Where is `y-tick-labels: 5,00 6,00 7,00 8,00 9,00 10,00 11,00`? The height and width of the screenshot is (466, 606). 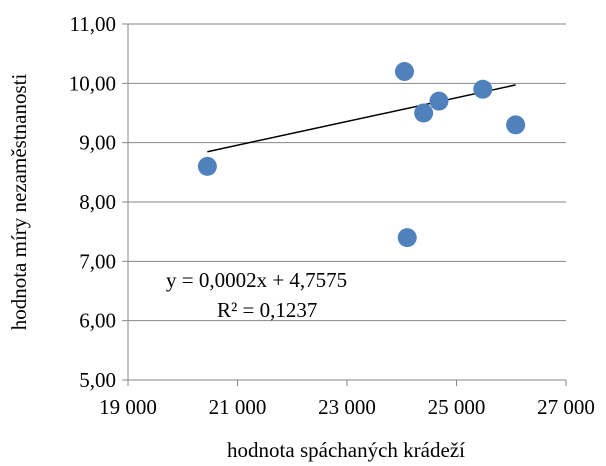
y-tick-labels: 5,00 6,00 7,00 8,00 9,00 10,00 11,00 is located at coordinates (92, 202).